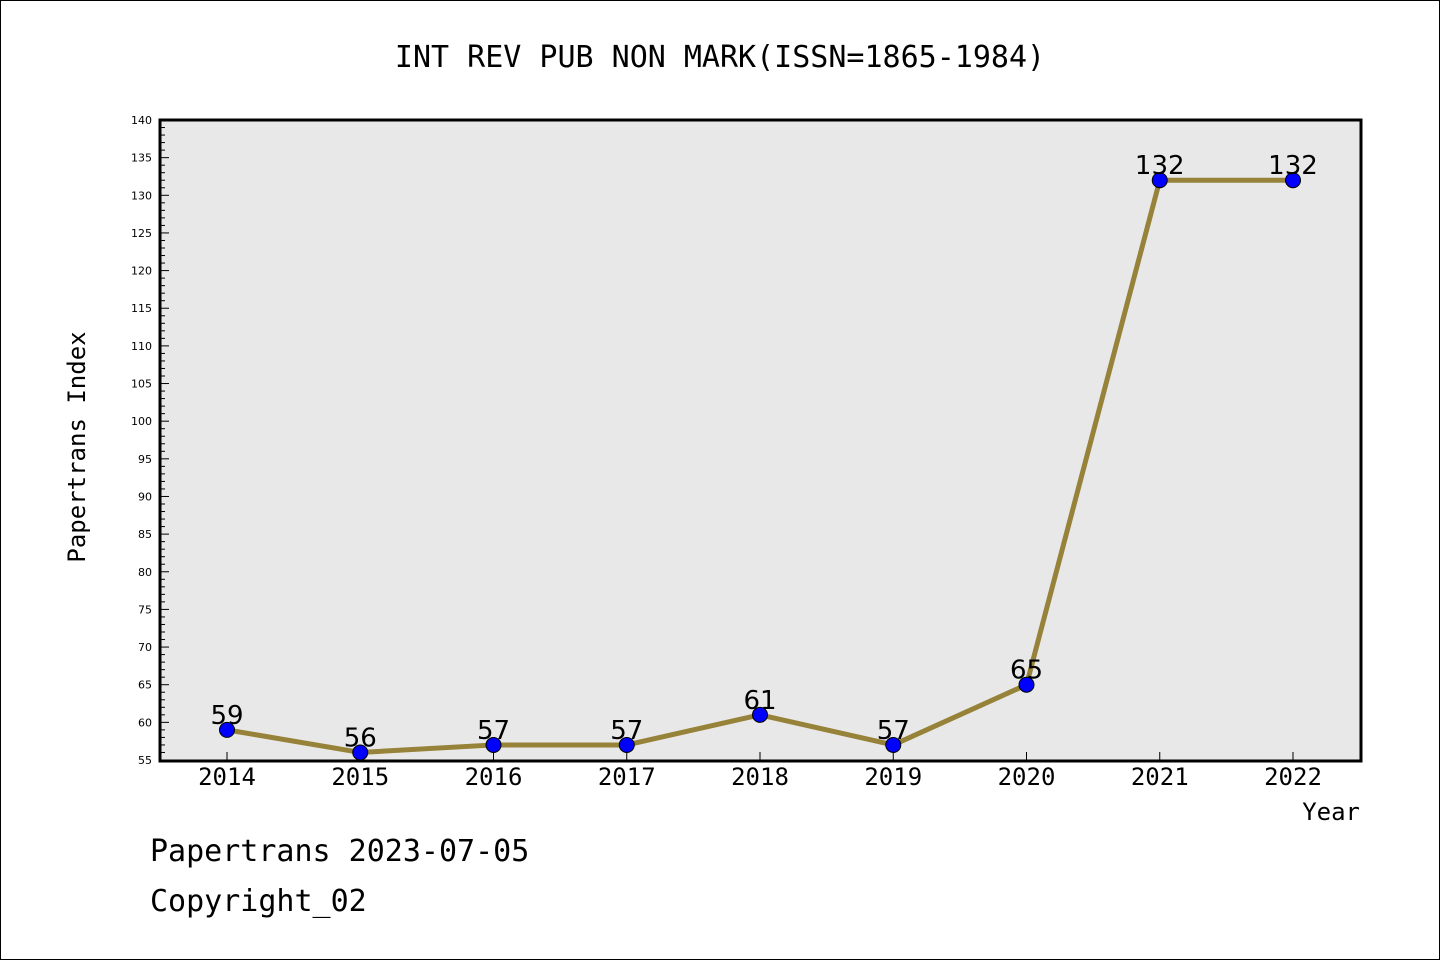  What do you see at coordinates (893, 777) in the screenshot?
I see `x-tick-label: 2019` at bounding box center [893, 777].